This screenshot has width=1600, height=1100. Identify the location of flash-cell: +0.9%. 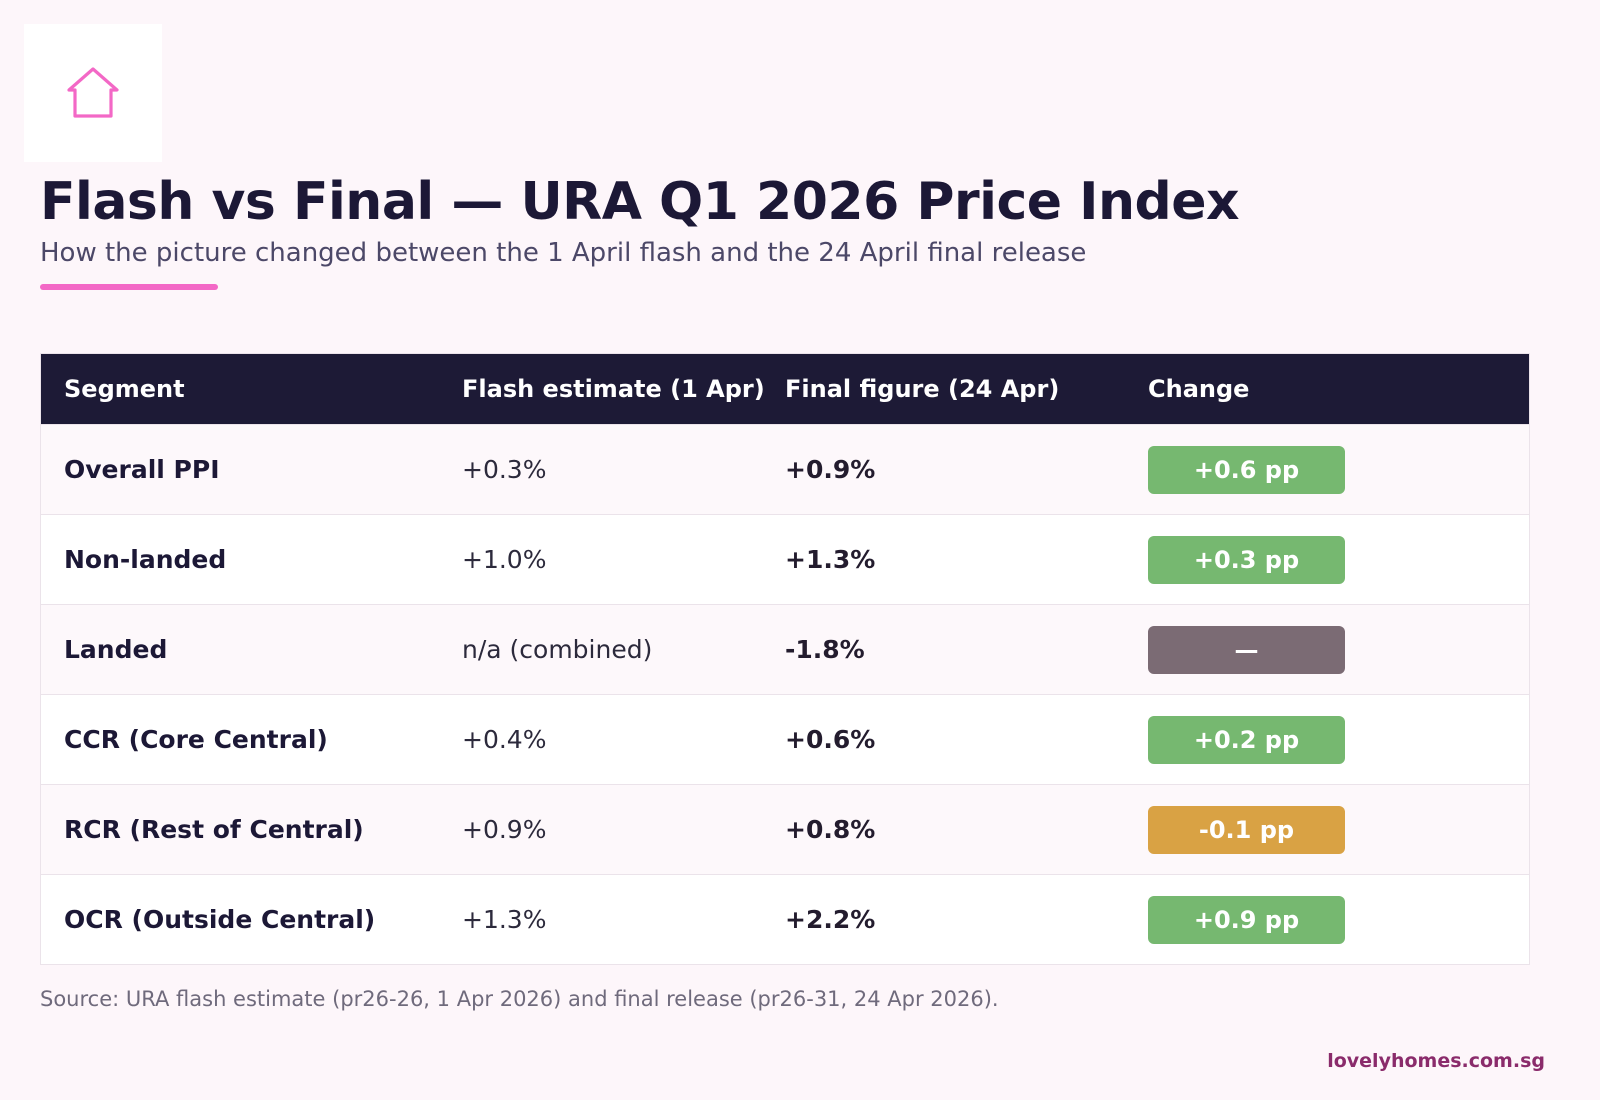
(504, 829).